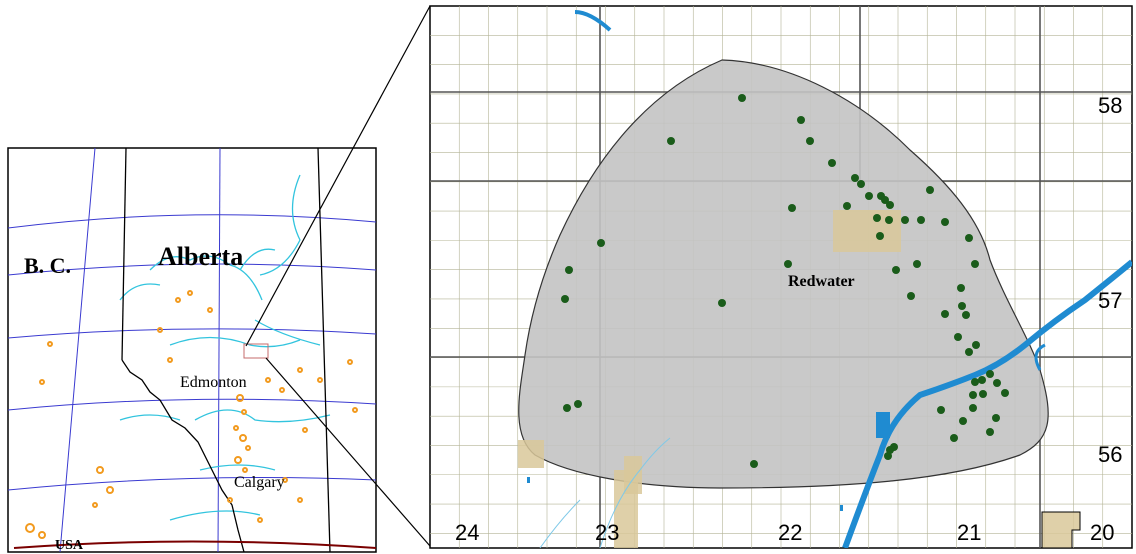 The width and height of the screenshot is (1136, 554). I want to click on label-usa: USA, so click(69, 545).